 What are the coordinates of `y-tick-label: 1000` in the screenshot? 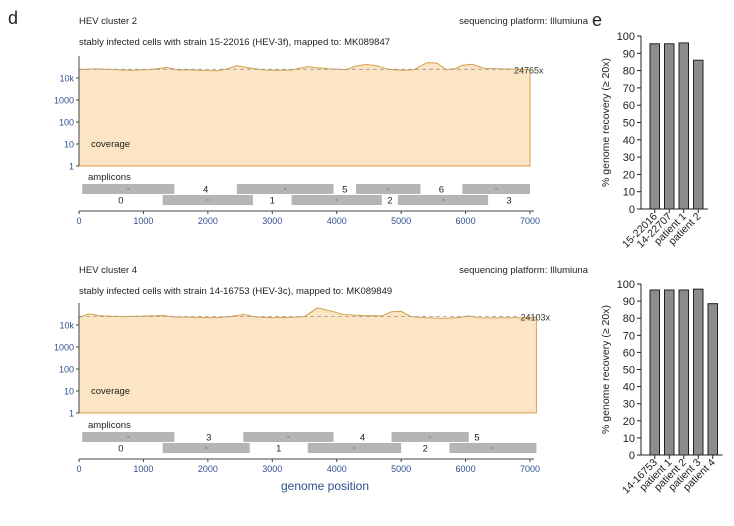 It's located at (64, 101).